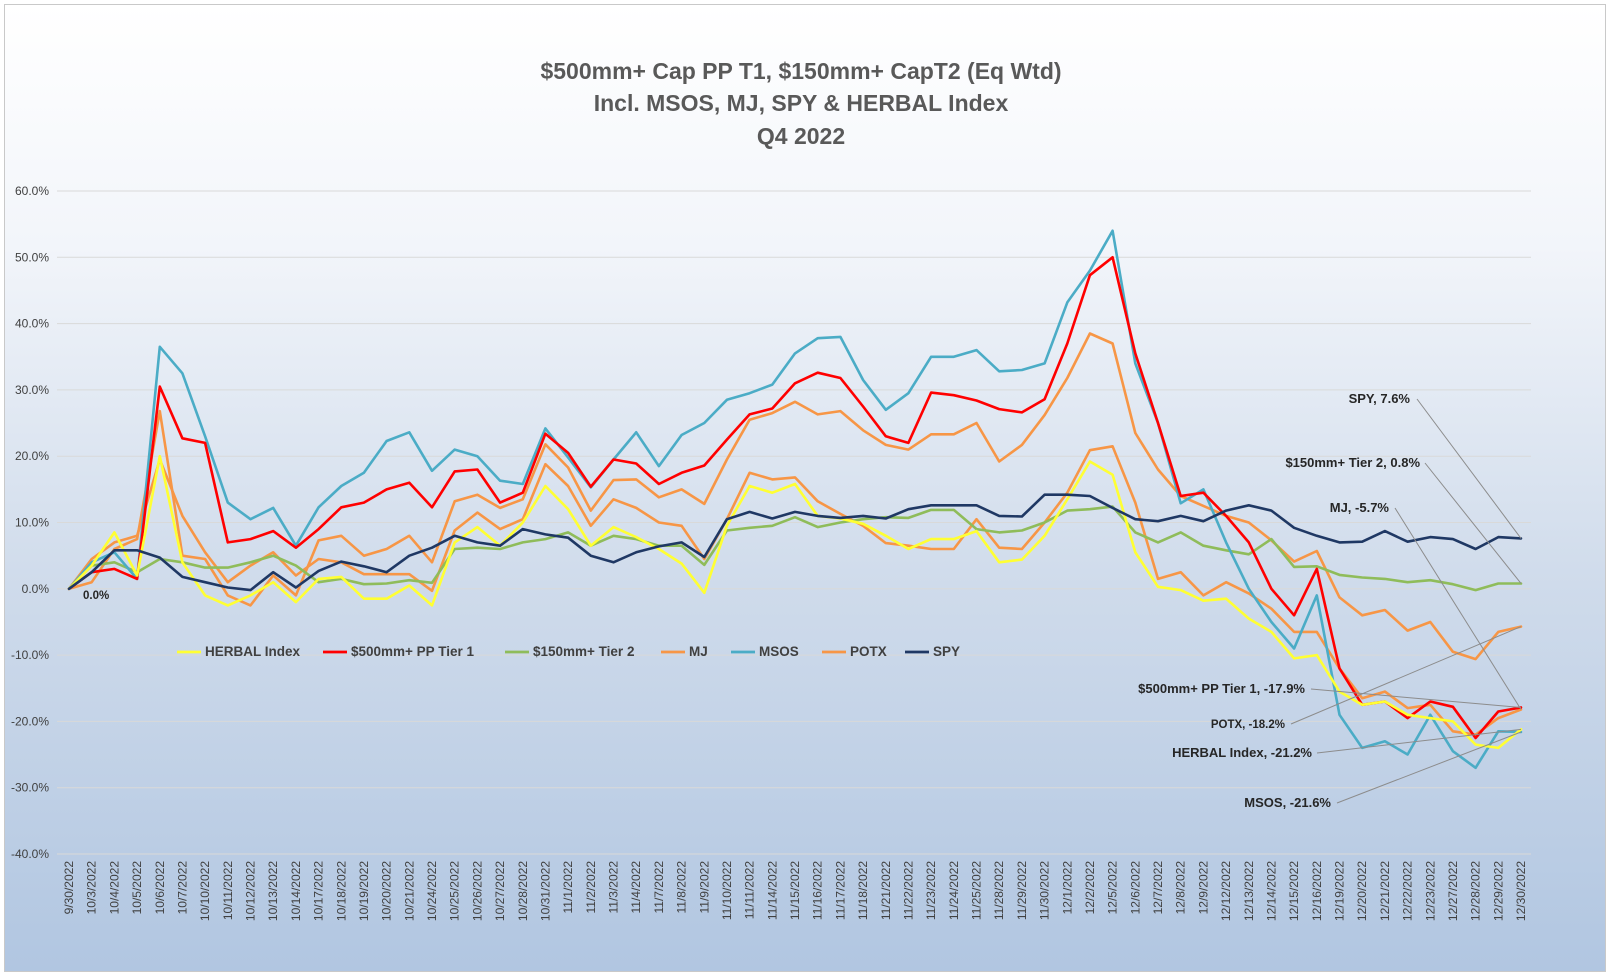 Image resolution: width=1610 pixels, height=976 pixels. Describe the element at coordinates (387, 891) in the screenshot. I see `x-tick-label: 10/20/2022` at that location.